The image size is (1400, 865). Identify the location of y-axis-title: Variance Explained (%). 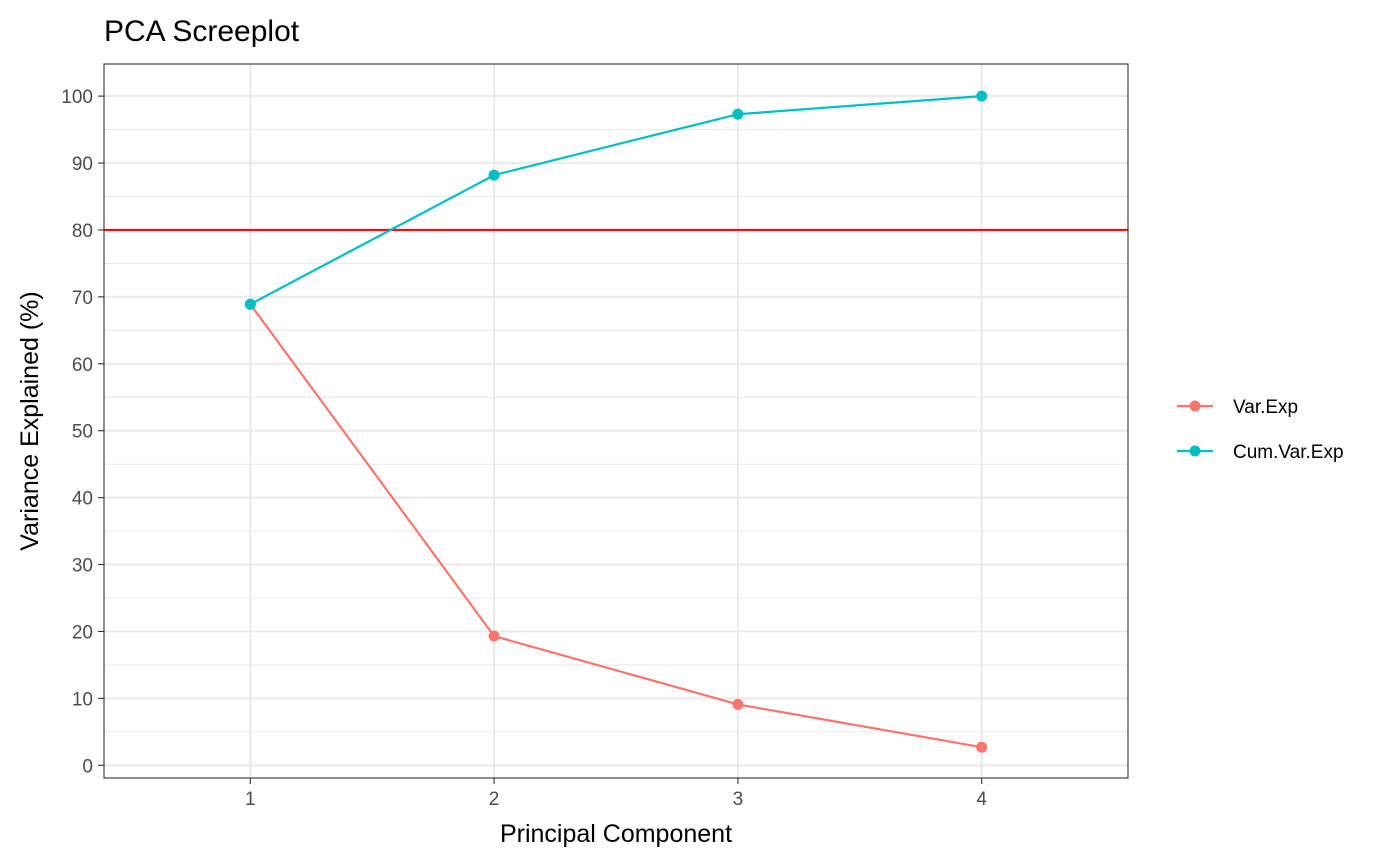
(30, 420).